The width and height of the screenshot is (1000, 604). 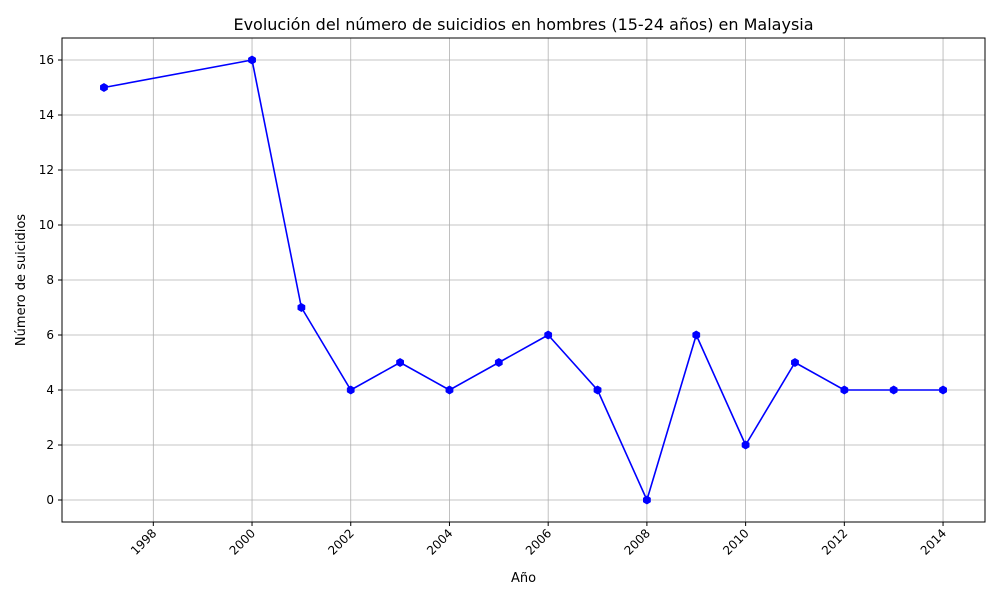 I want to click on y-tick-label: 2, so click(x=50, y=445).